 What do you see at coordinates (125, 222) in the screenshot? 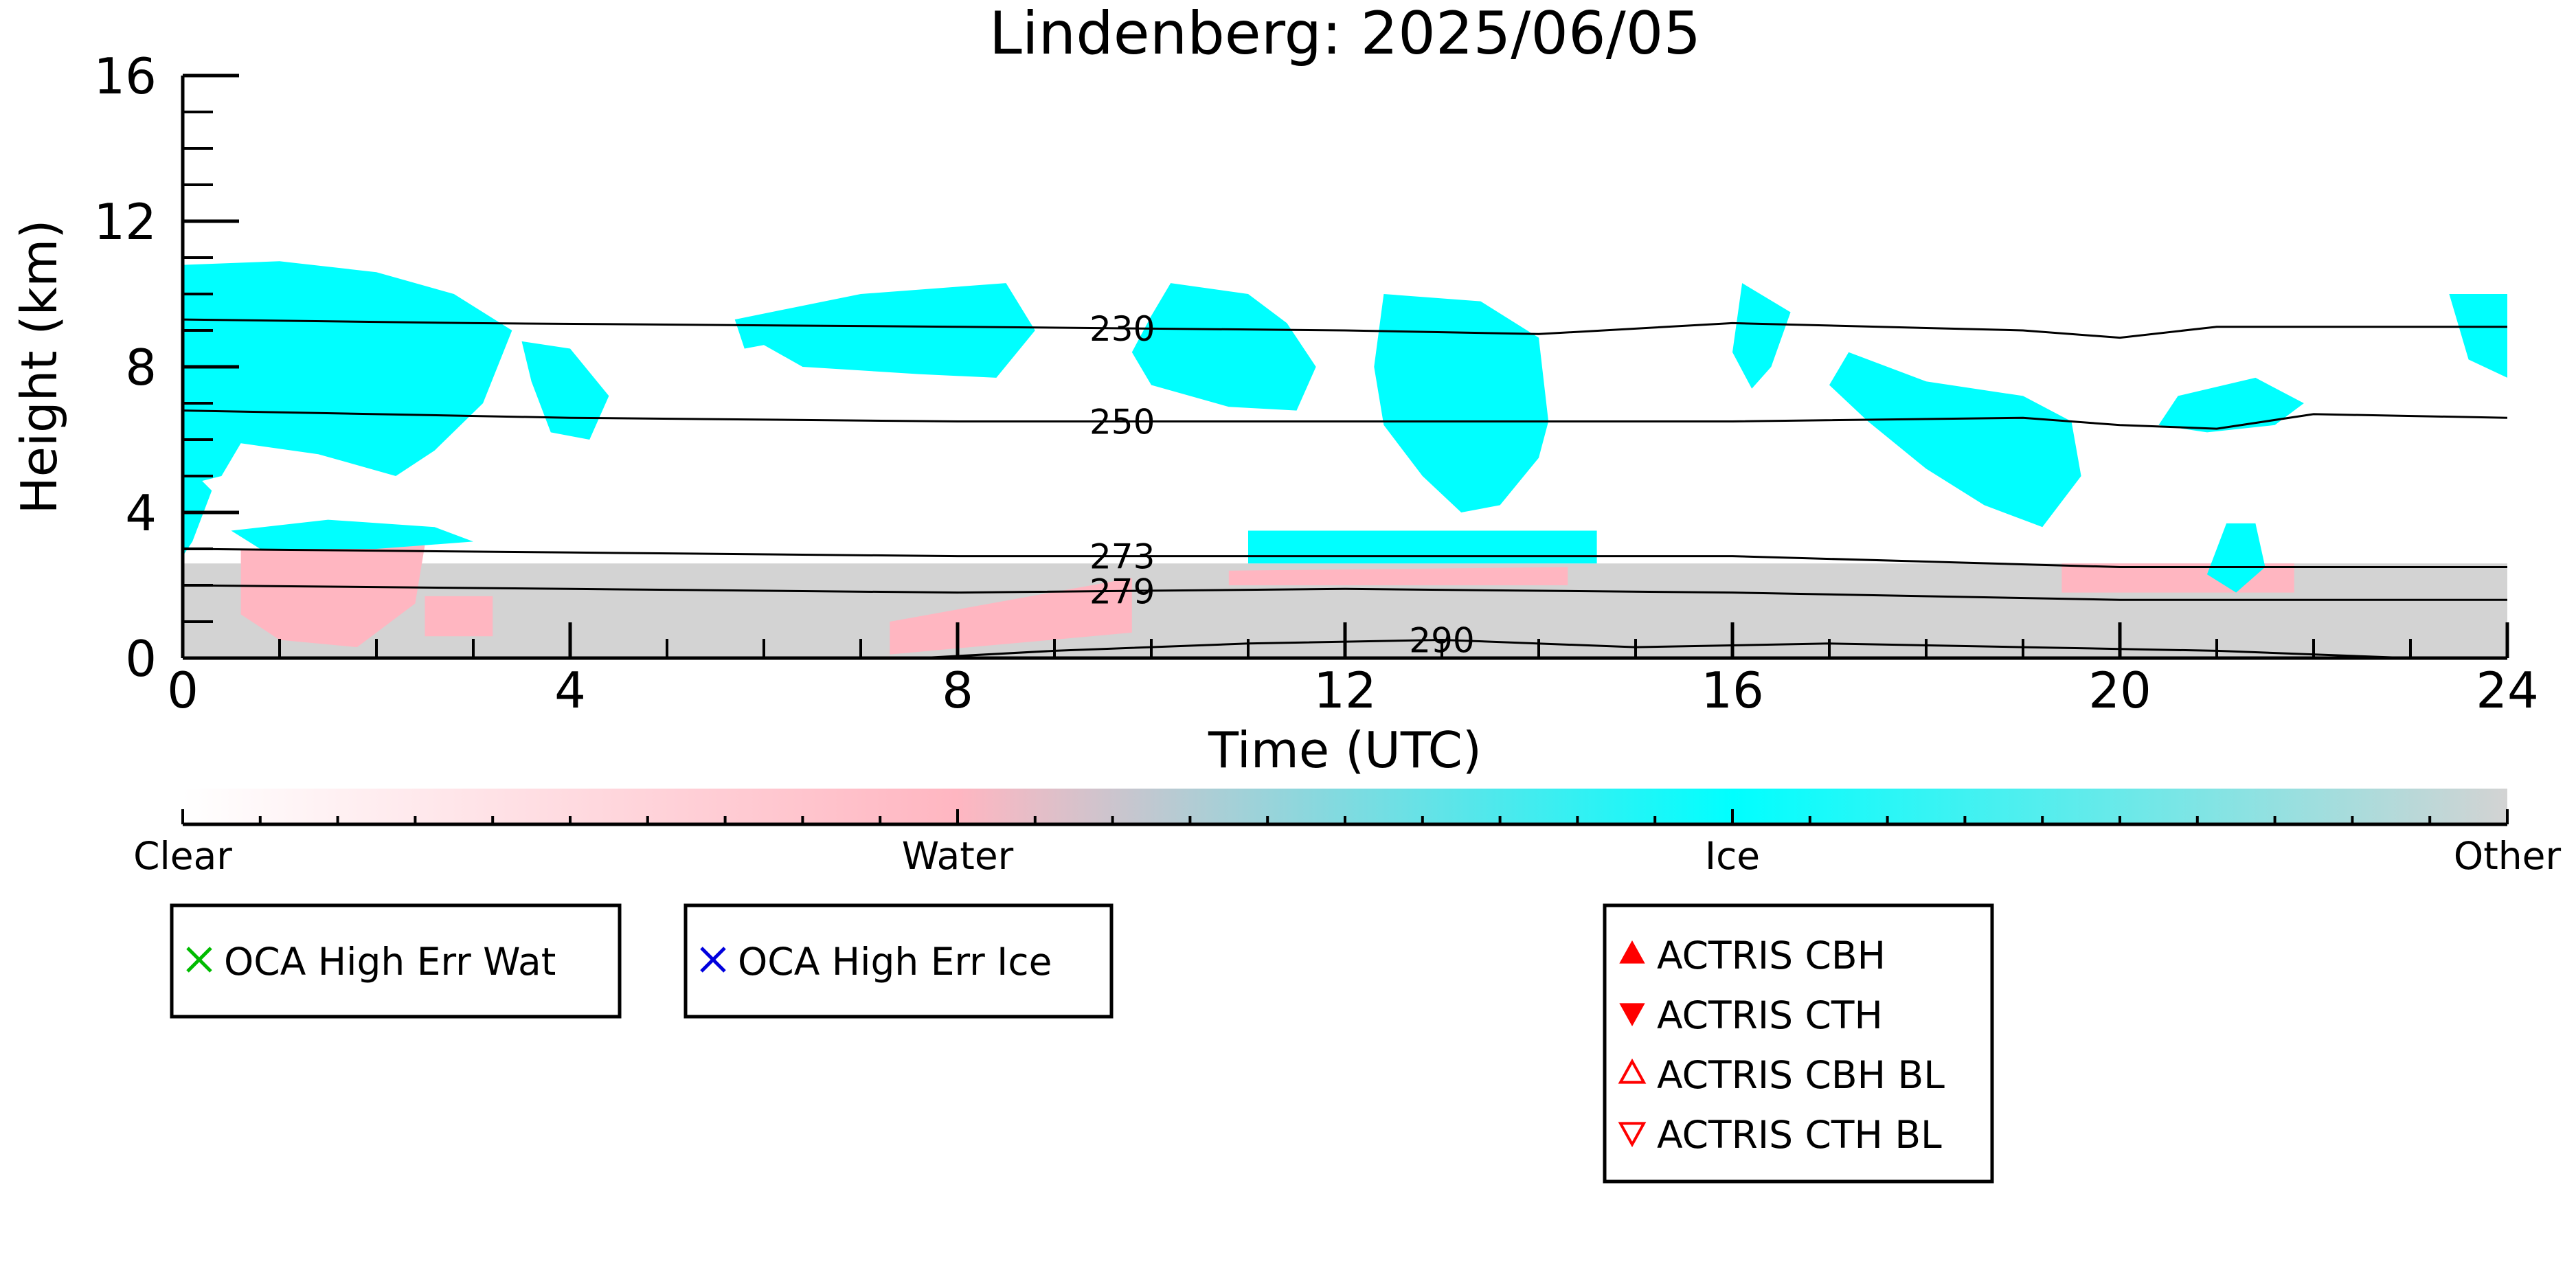
I see `y-tick-label: 12` at bounding box center [125, 222].